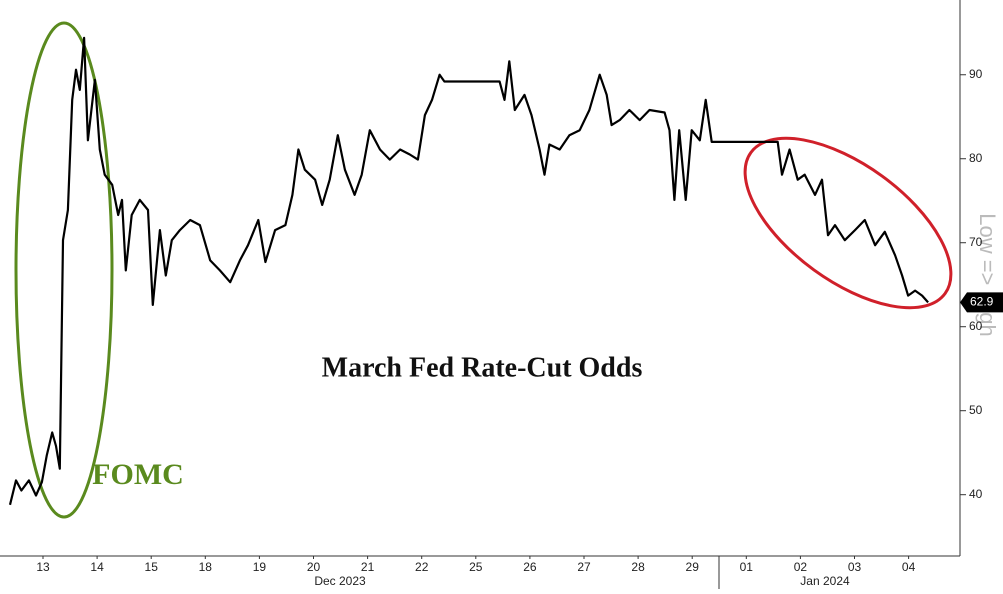 The height and width of the screenshot is (594, 1003). Describe the element at coordinates (638, 567) in the screenshot. I see `x-tick-label: 28` at that location.